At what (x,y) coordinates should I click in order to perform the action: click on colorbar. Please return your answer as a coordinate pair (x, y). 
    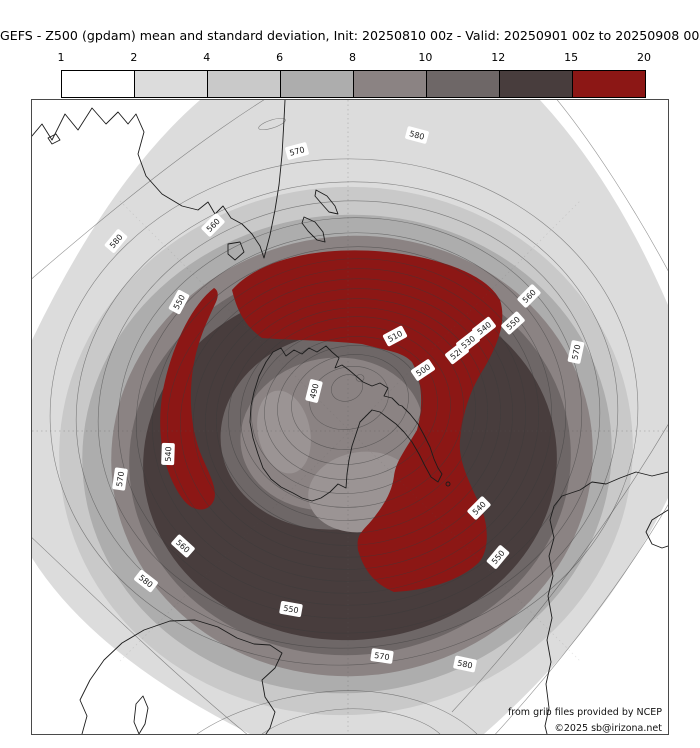
    Looking at the image, I should click on (353, 84).